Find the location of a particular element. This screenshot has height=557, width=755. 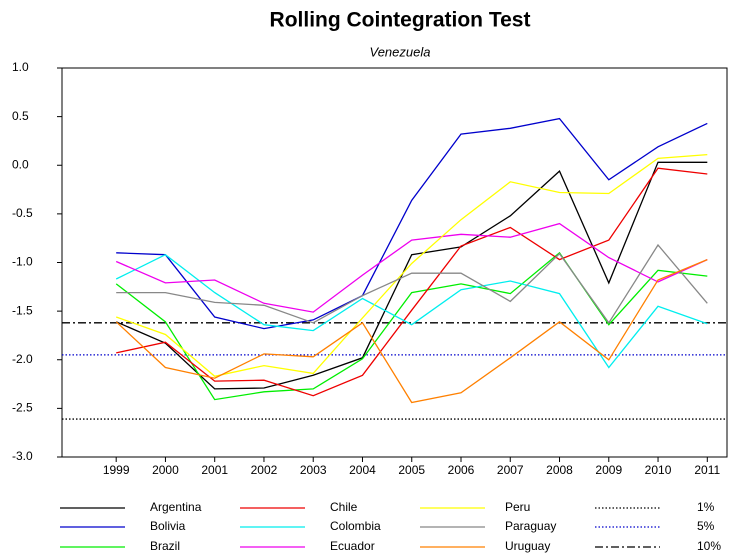

legend-label: 10% is located at coordinates (709, 546).